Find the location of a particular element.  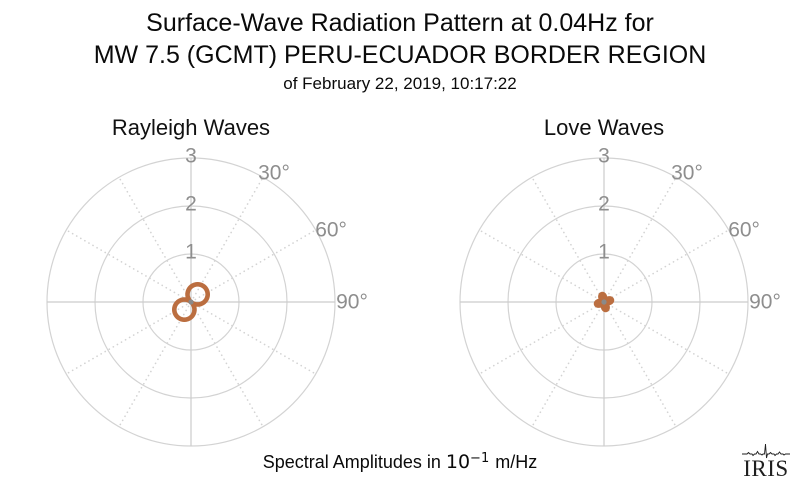

iris-logo-text: IRIS is located at coordinates (766, 468).